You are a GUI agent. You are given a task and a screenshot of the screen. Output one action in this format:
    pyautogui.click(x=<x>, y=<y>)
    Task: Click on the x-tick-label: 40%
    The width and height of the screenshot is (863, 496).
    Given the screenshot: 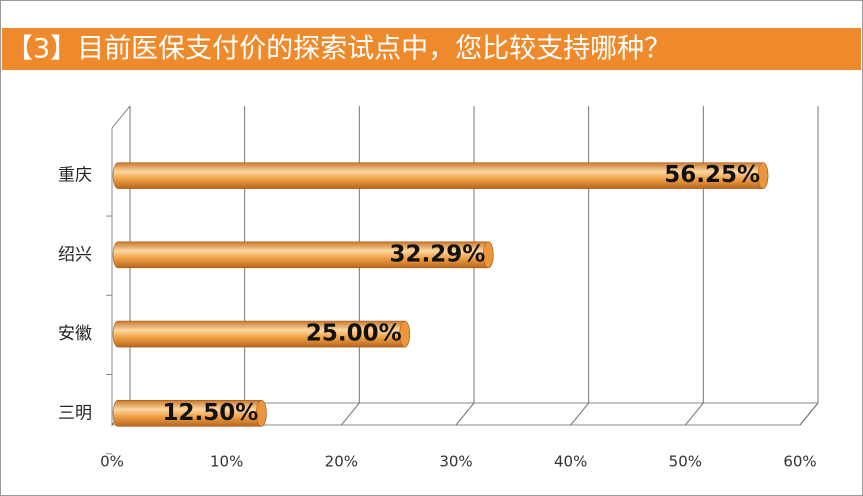 What is the action you would take?
    pyautogui.click(x=570, y=462)
    